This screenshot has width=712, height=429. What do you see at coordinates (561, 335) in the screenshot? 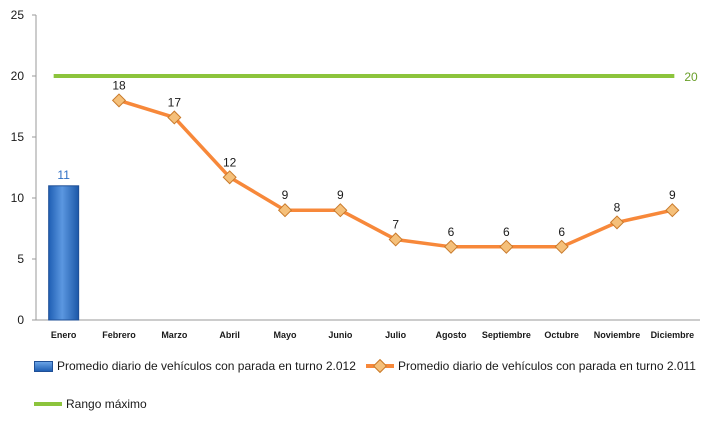
I see `x-tick-label: Octubre` at bounding box center [561, 335].